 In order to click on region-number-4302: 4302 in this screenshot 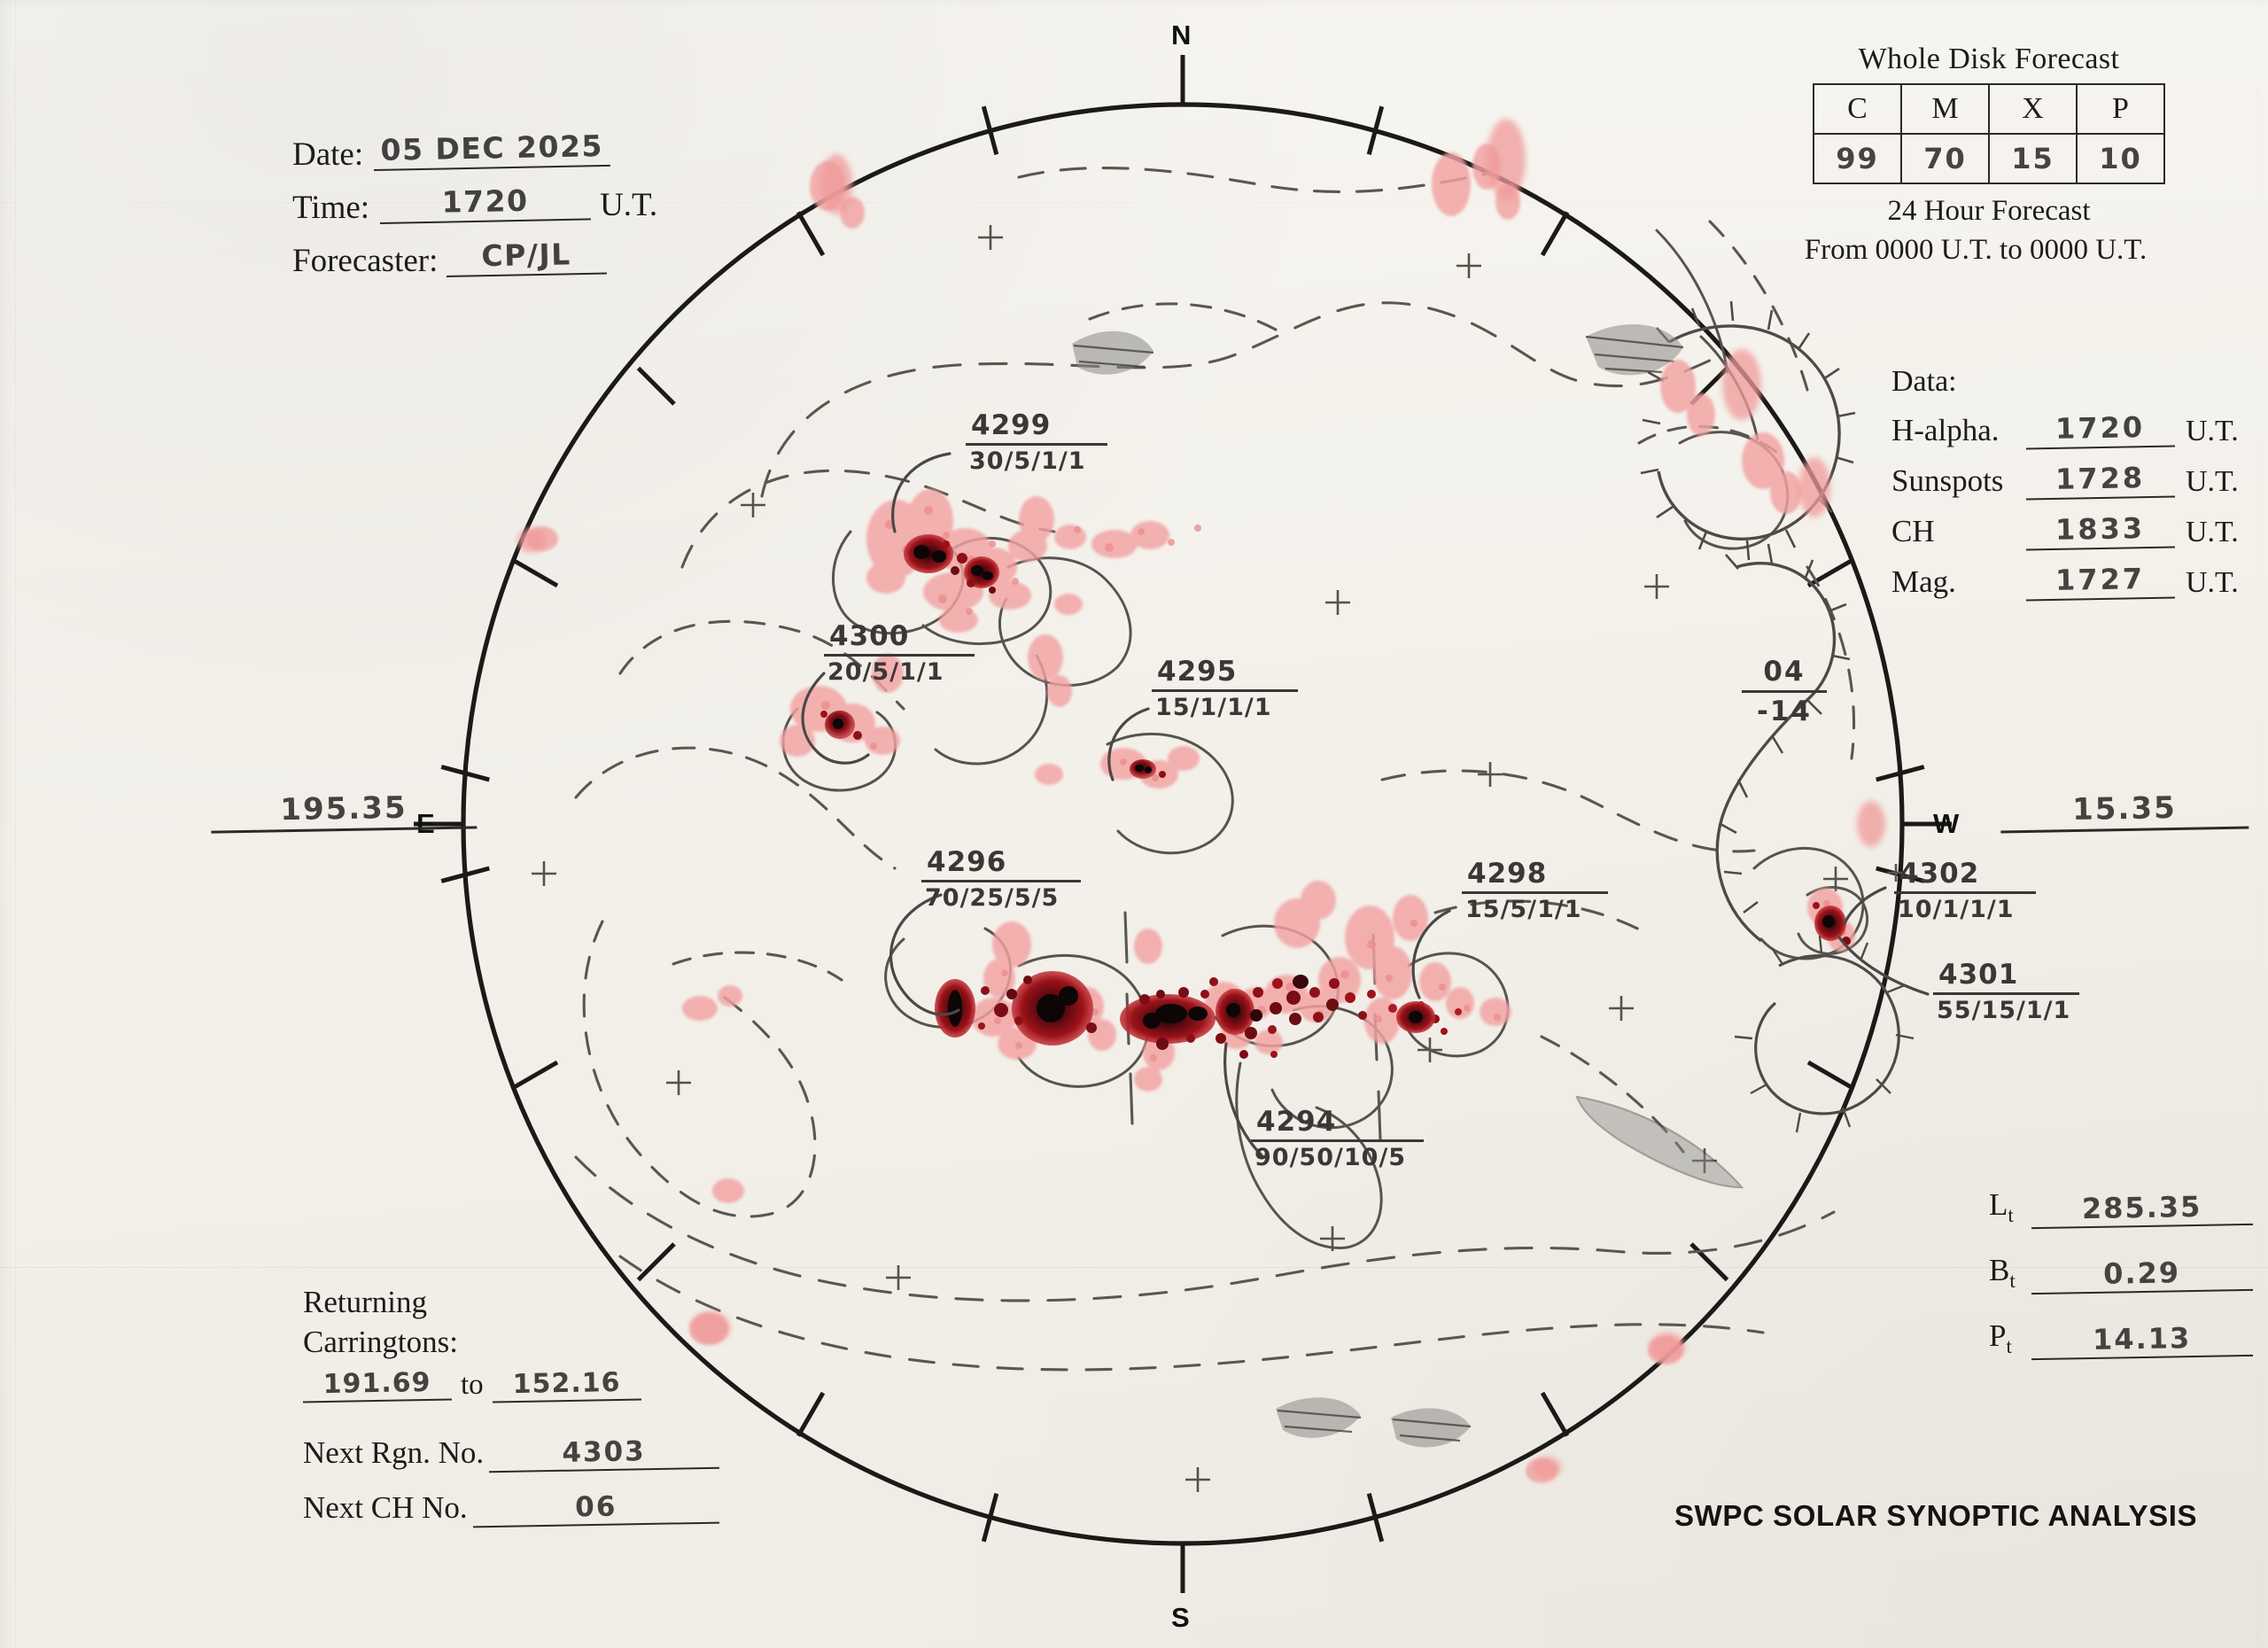, I will do `click(1939, 874)`.